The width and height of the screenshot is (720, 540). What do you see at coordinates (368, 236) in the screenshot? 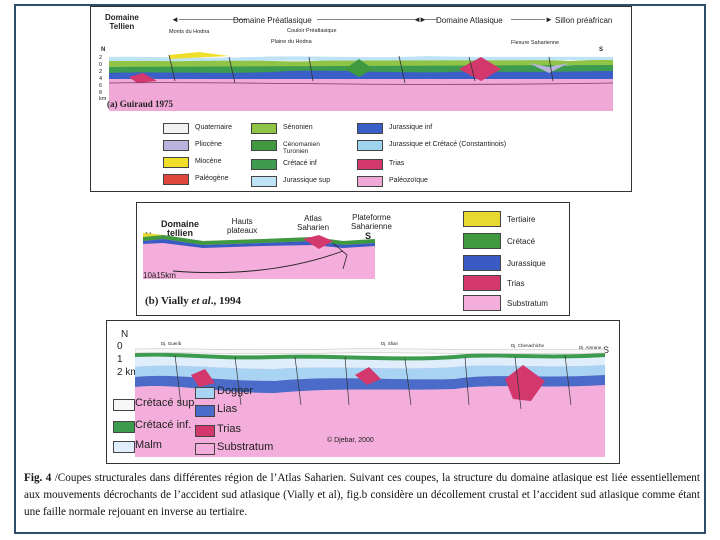
I see `label-s-b: S` at bounding box center [368, 236].